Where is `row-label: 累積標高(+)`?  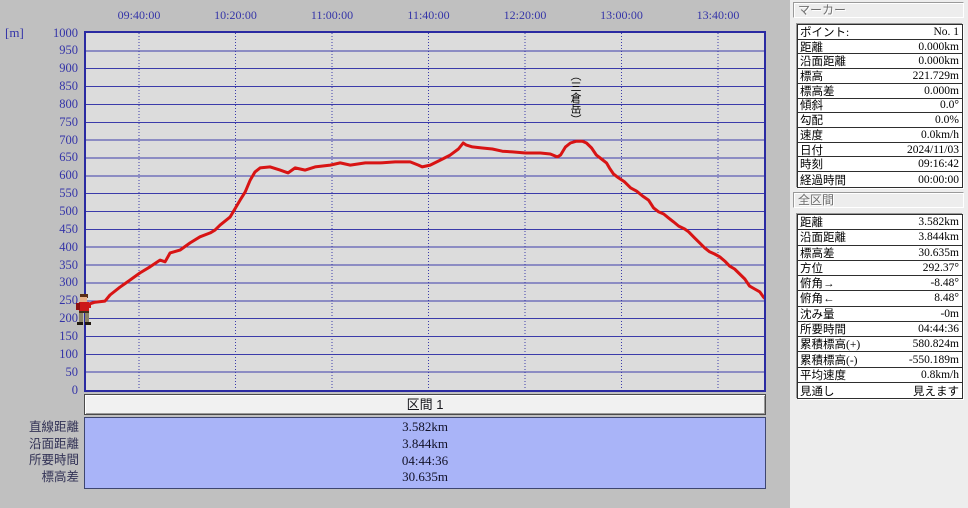
row-label: 累積標高(+) is located at coordinates (830, 345).